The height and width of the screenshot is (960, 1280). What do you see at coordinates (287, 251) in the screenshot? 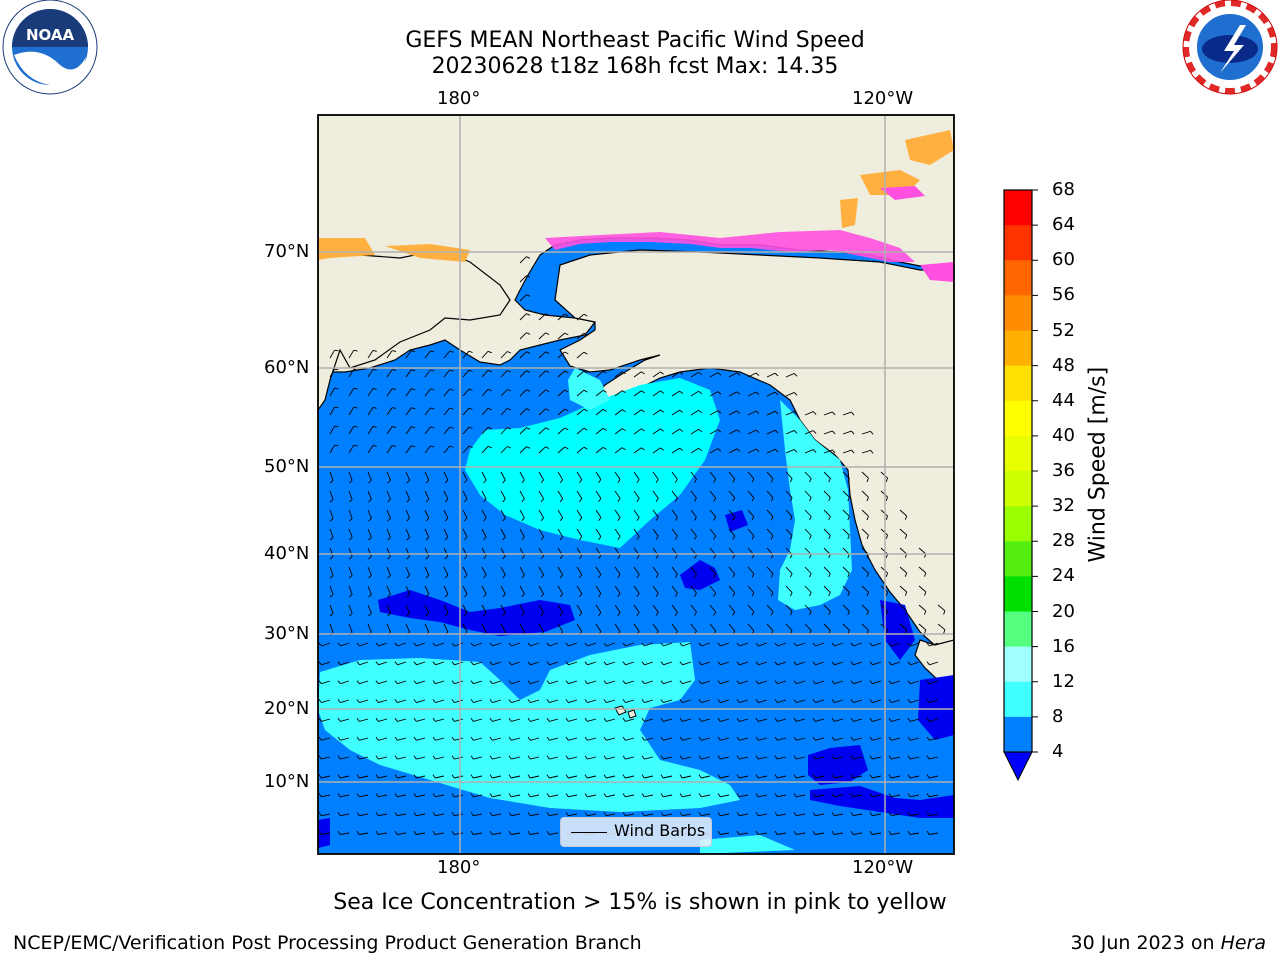
I see `lat-tick-70n: 70°N` at bounding box center [287, 251].